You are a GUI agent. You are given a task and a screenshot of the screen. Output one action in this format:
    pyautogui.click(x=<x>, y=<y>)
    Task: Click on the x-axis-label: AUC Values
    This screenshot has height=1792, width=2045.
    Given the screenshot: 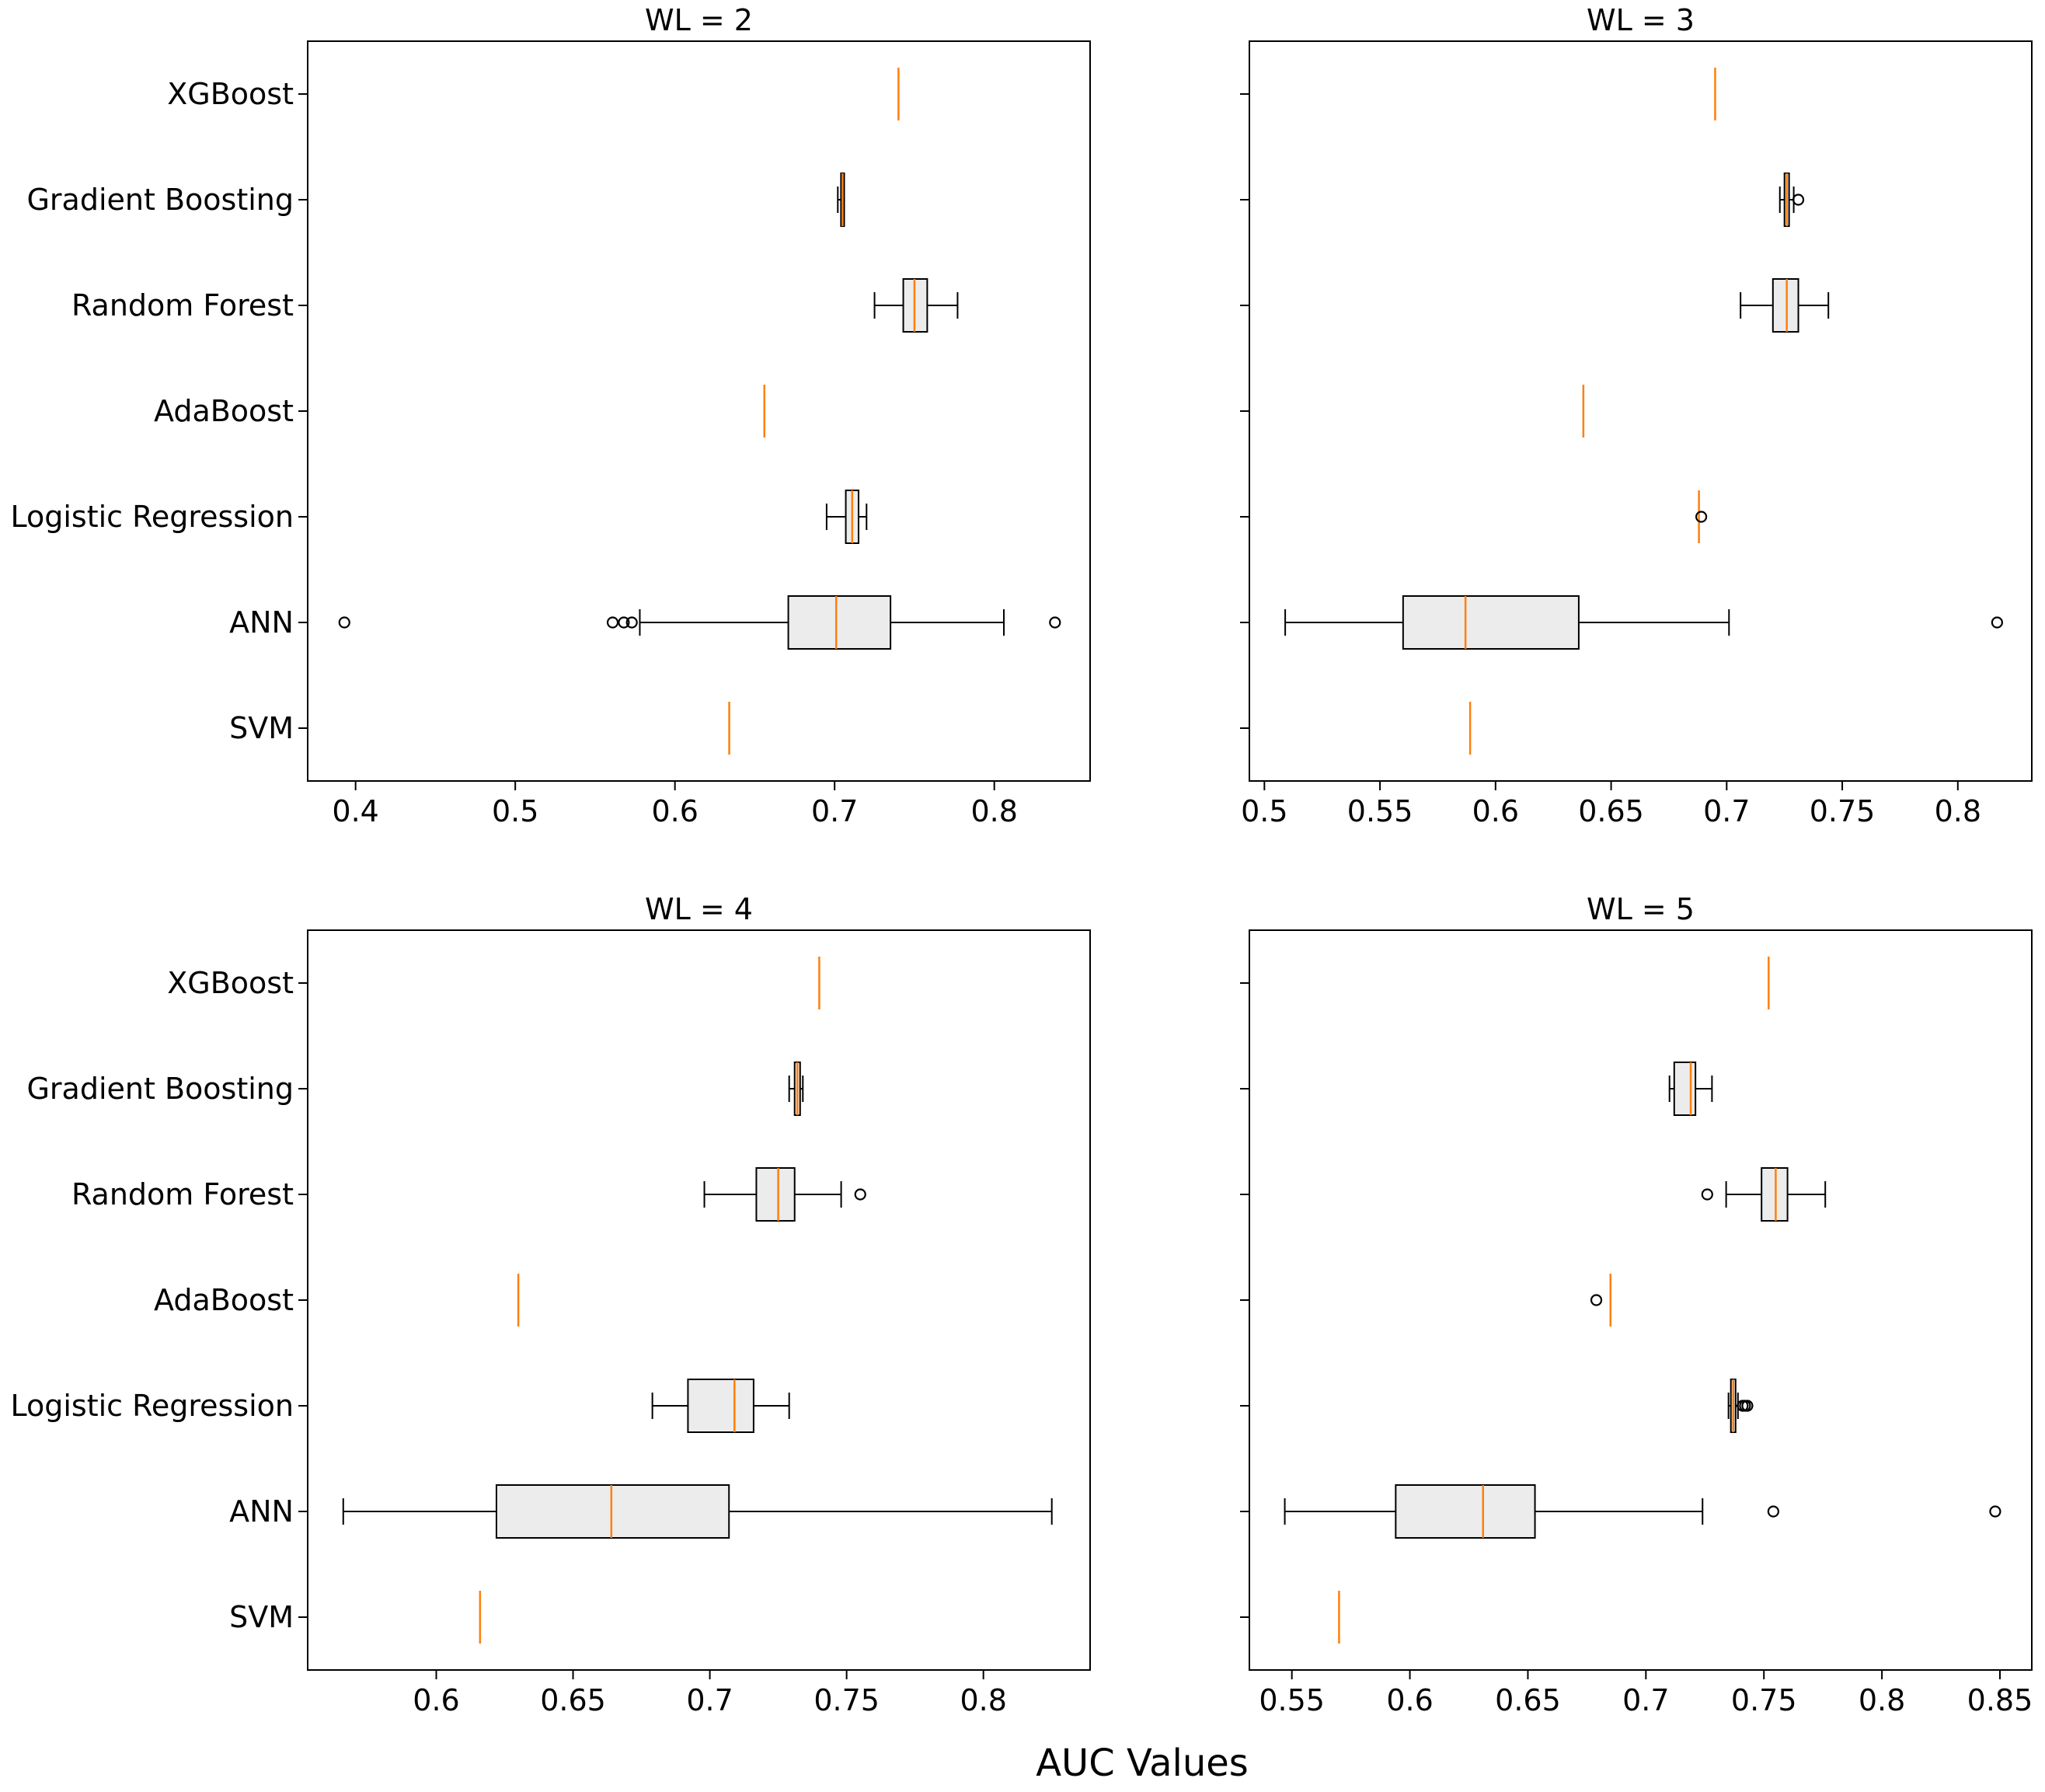 What is the action you would take?
    pyautogui.click(x=1142, y=1763)
    